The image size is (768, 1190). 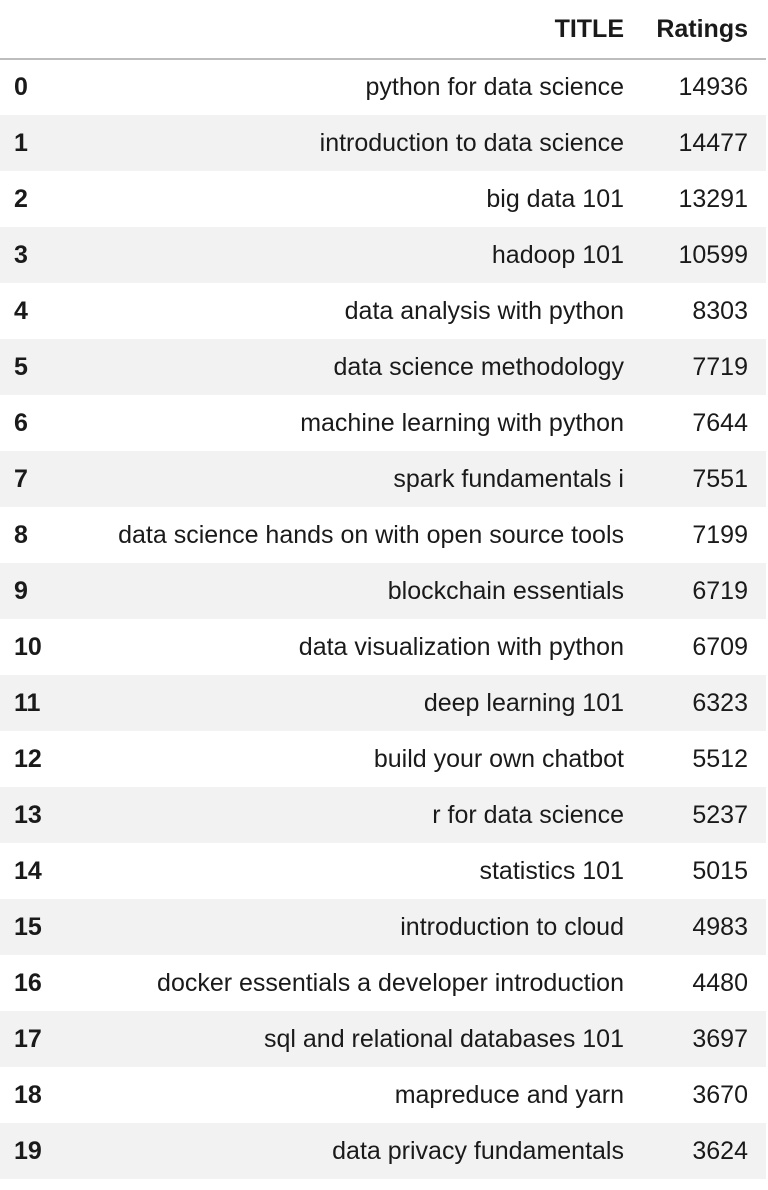 What do you see at coordinates (720, 478) in the screenshot?
I see `row-ratings-cell: 7551` at bounding box center [720, 478].